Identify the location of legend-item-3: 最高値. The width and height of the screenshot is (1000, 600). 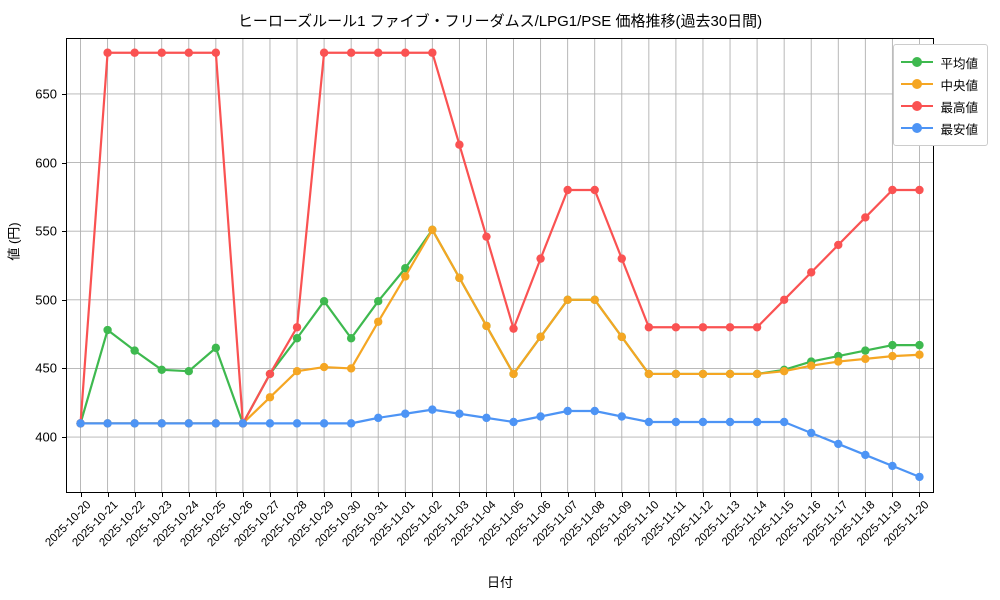
(939, 106).